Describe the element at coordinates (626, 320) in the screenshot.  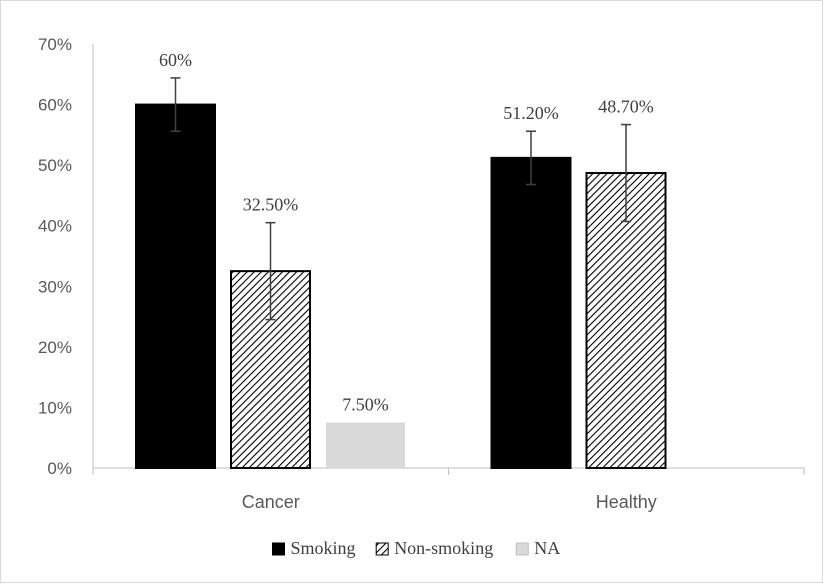
I see `bar-non-smoking-healthy` at that location.